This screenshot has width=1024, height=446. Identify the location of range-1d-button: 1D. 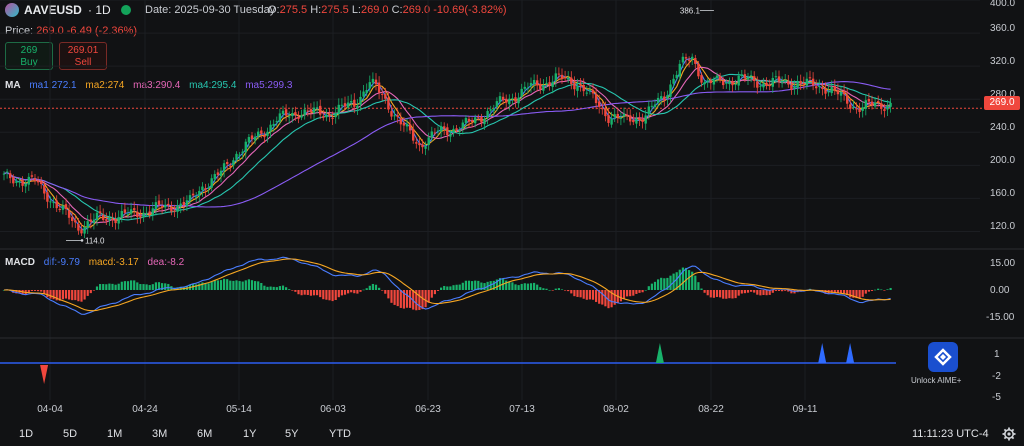
(26, 434).